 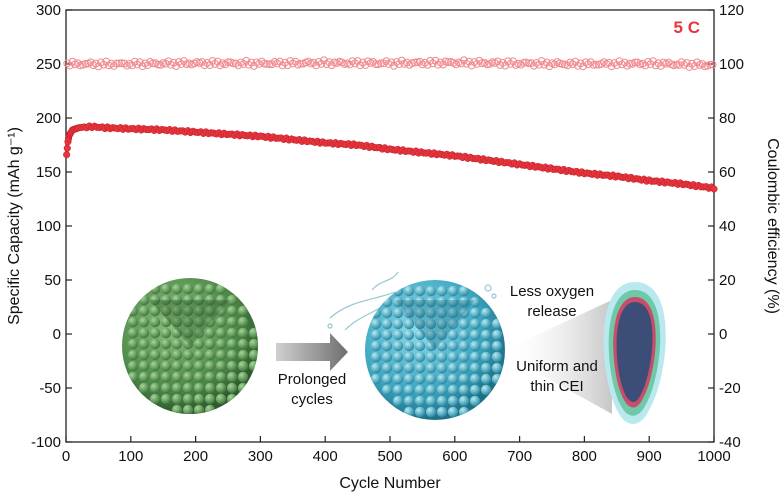 I want to click on rate-label: 5 C, so click(x=687, y=27).